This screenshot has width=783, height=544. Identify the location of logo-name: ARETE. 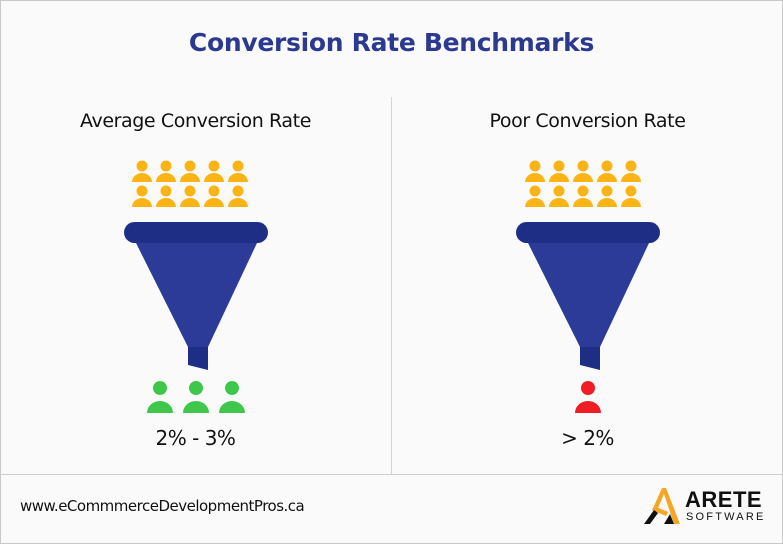
(724, 499).